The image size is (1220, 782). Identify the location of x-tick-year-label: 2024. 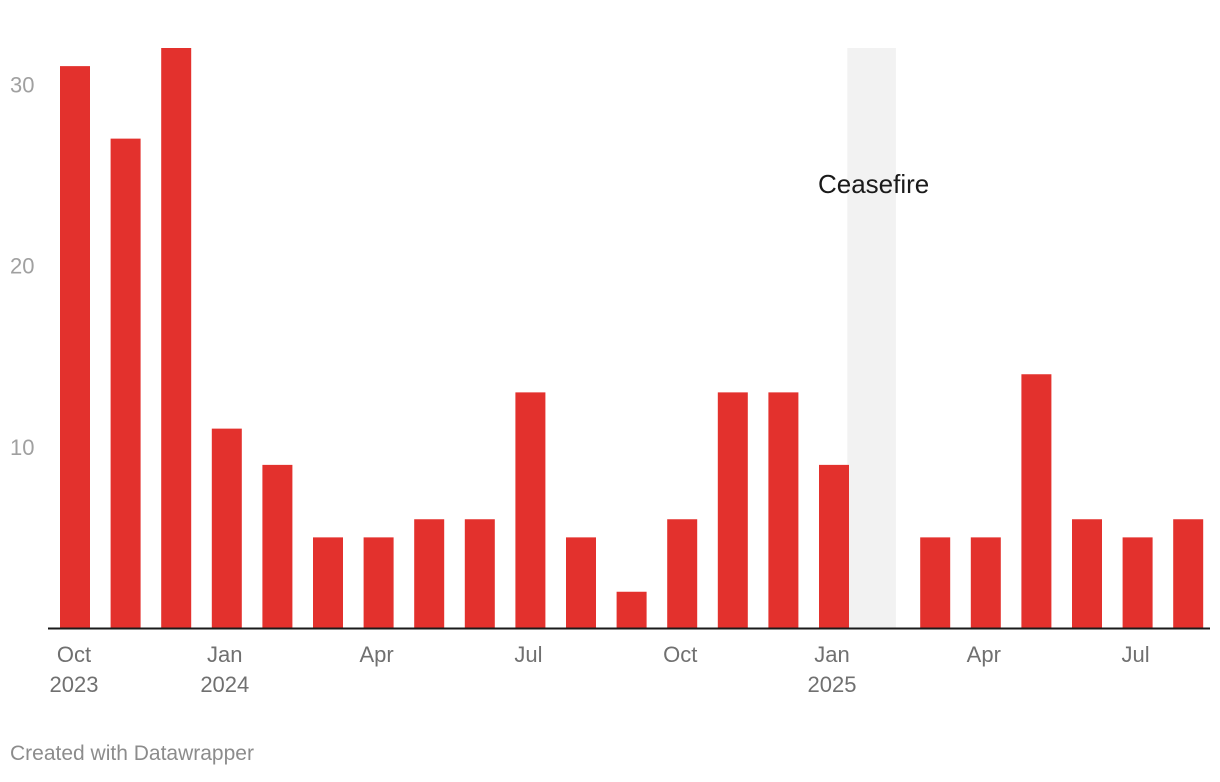
(224, 684).